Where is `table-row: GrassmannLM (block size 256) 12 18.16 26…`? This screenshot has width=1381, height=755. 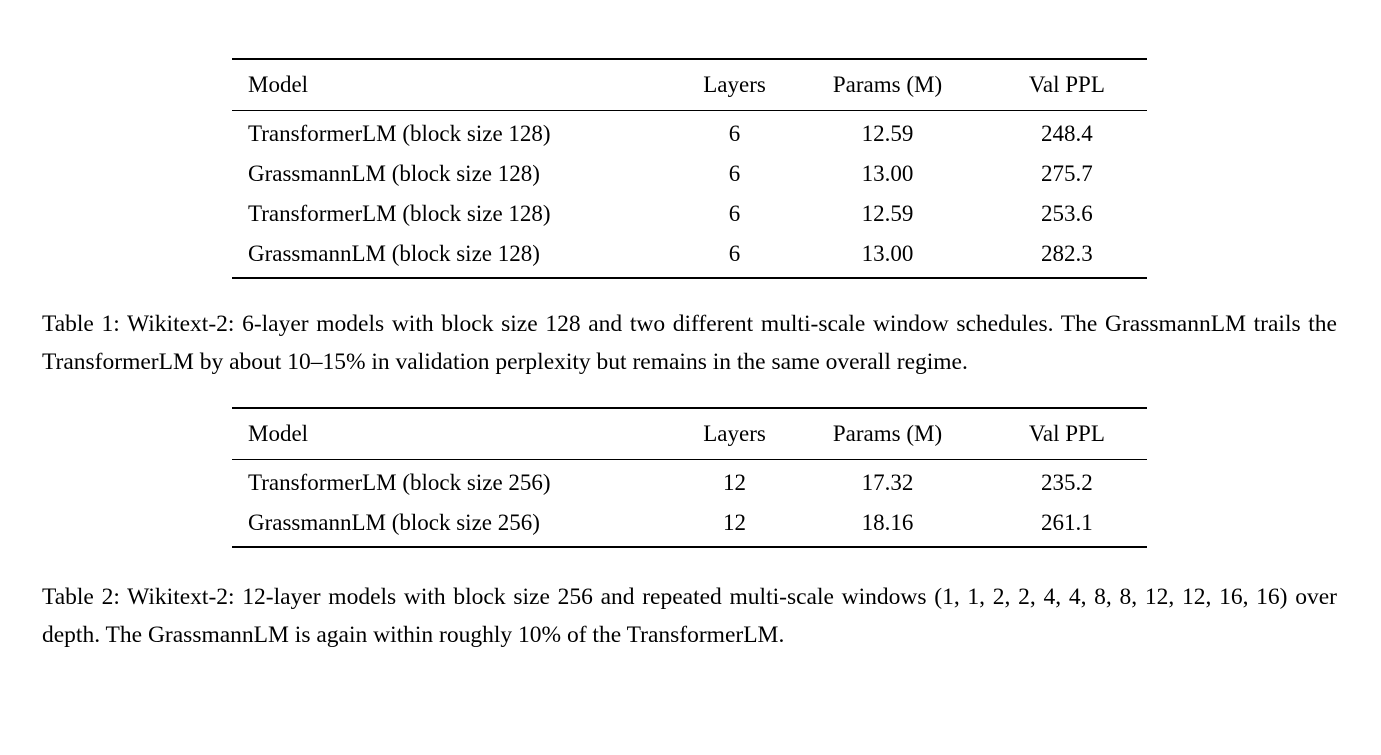 table-row: GrassmannLM (block size 256) 12 18.16 26… is located at coordinates (689, 525).